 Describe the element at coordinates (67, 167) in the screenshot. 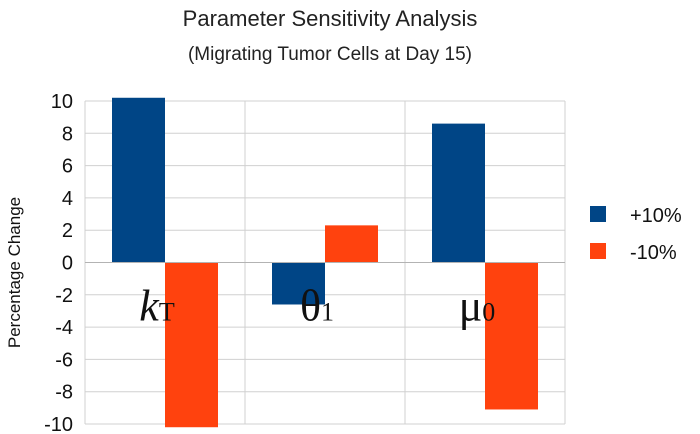

I see `y-tick-label: 6` at that location.